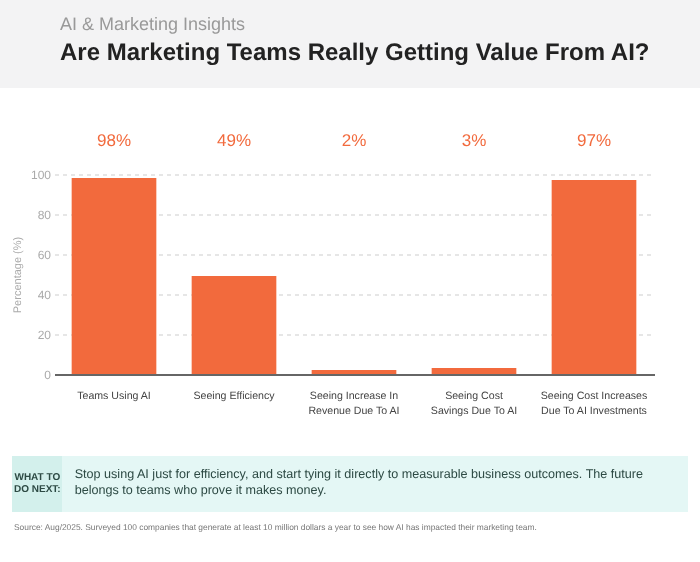  Describe the element at coordinates (594, 140) in the screenshot. I see `data-label: 97%` at that location.